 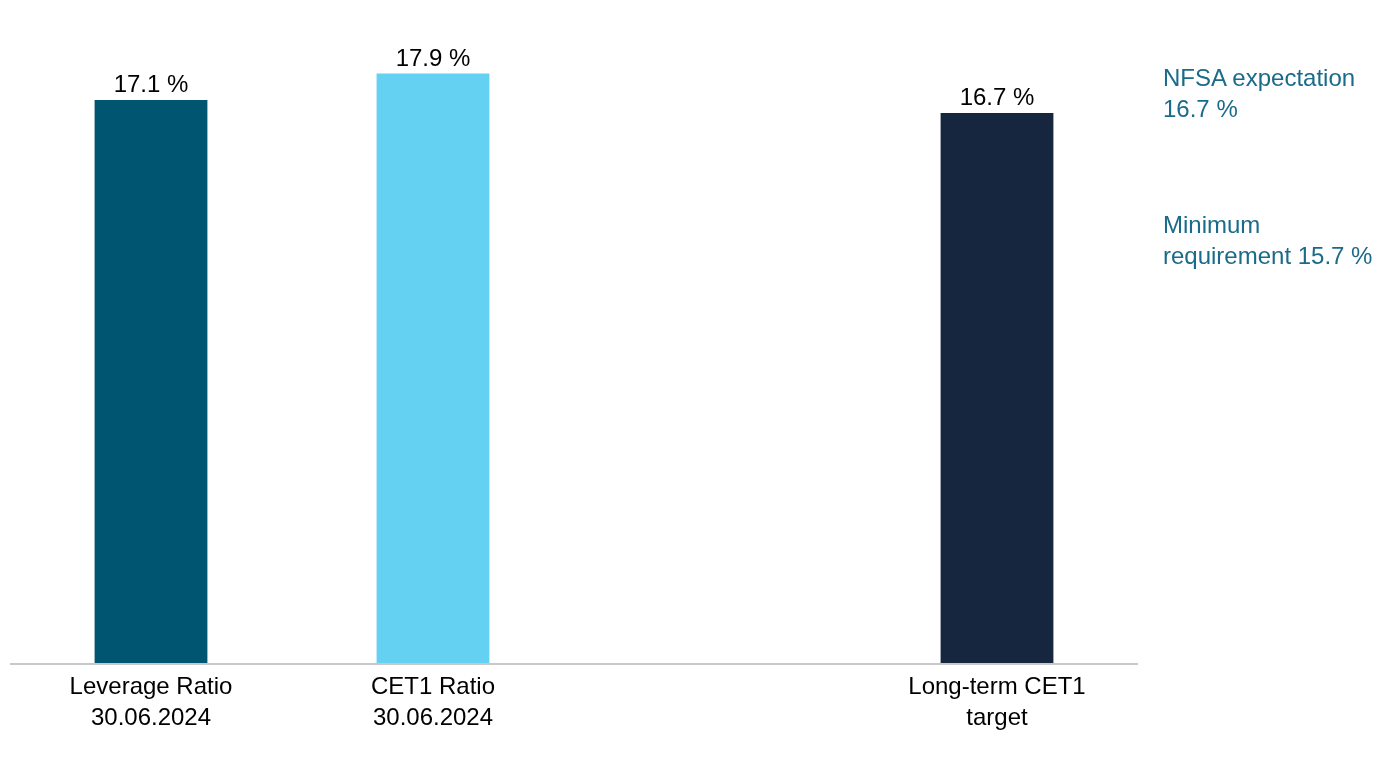 I want to click on text: Minimum requirement 15.7 %, so click(x=1268, y=240).